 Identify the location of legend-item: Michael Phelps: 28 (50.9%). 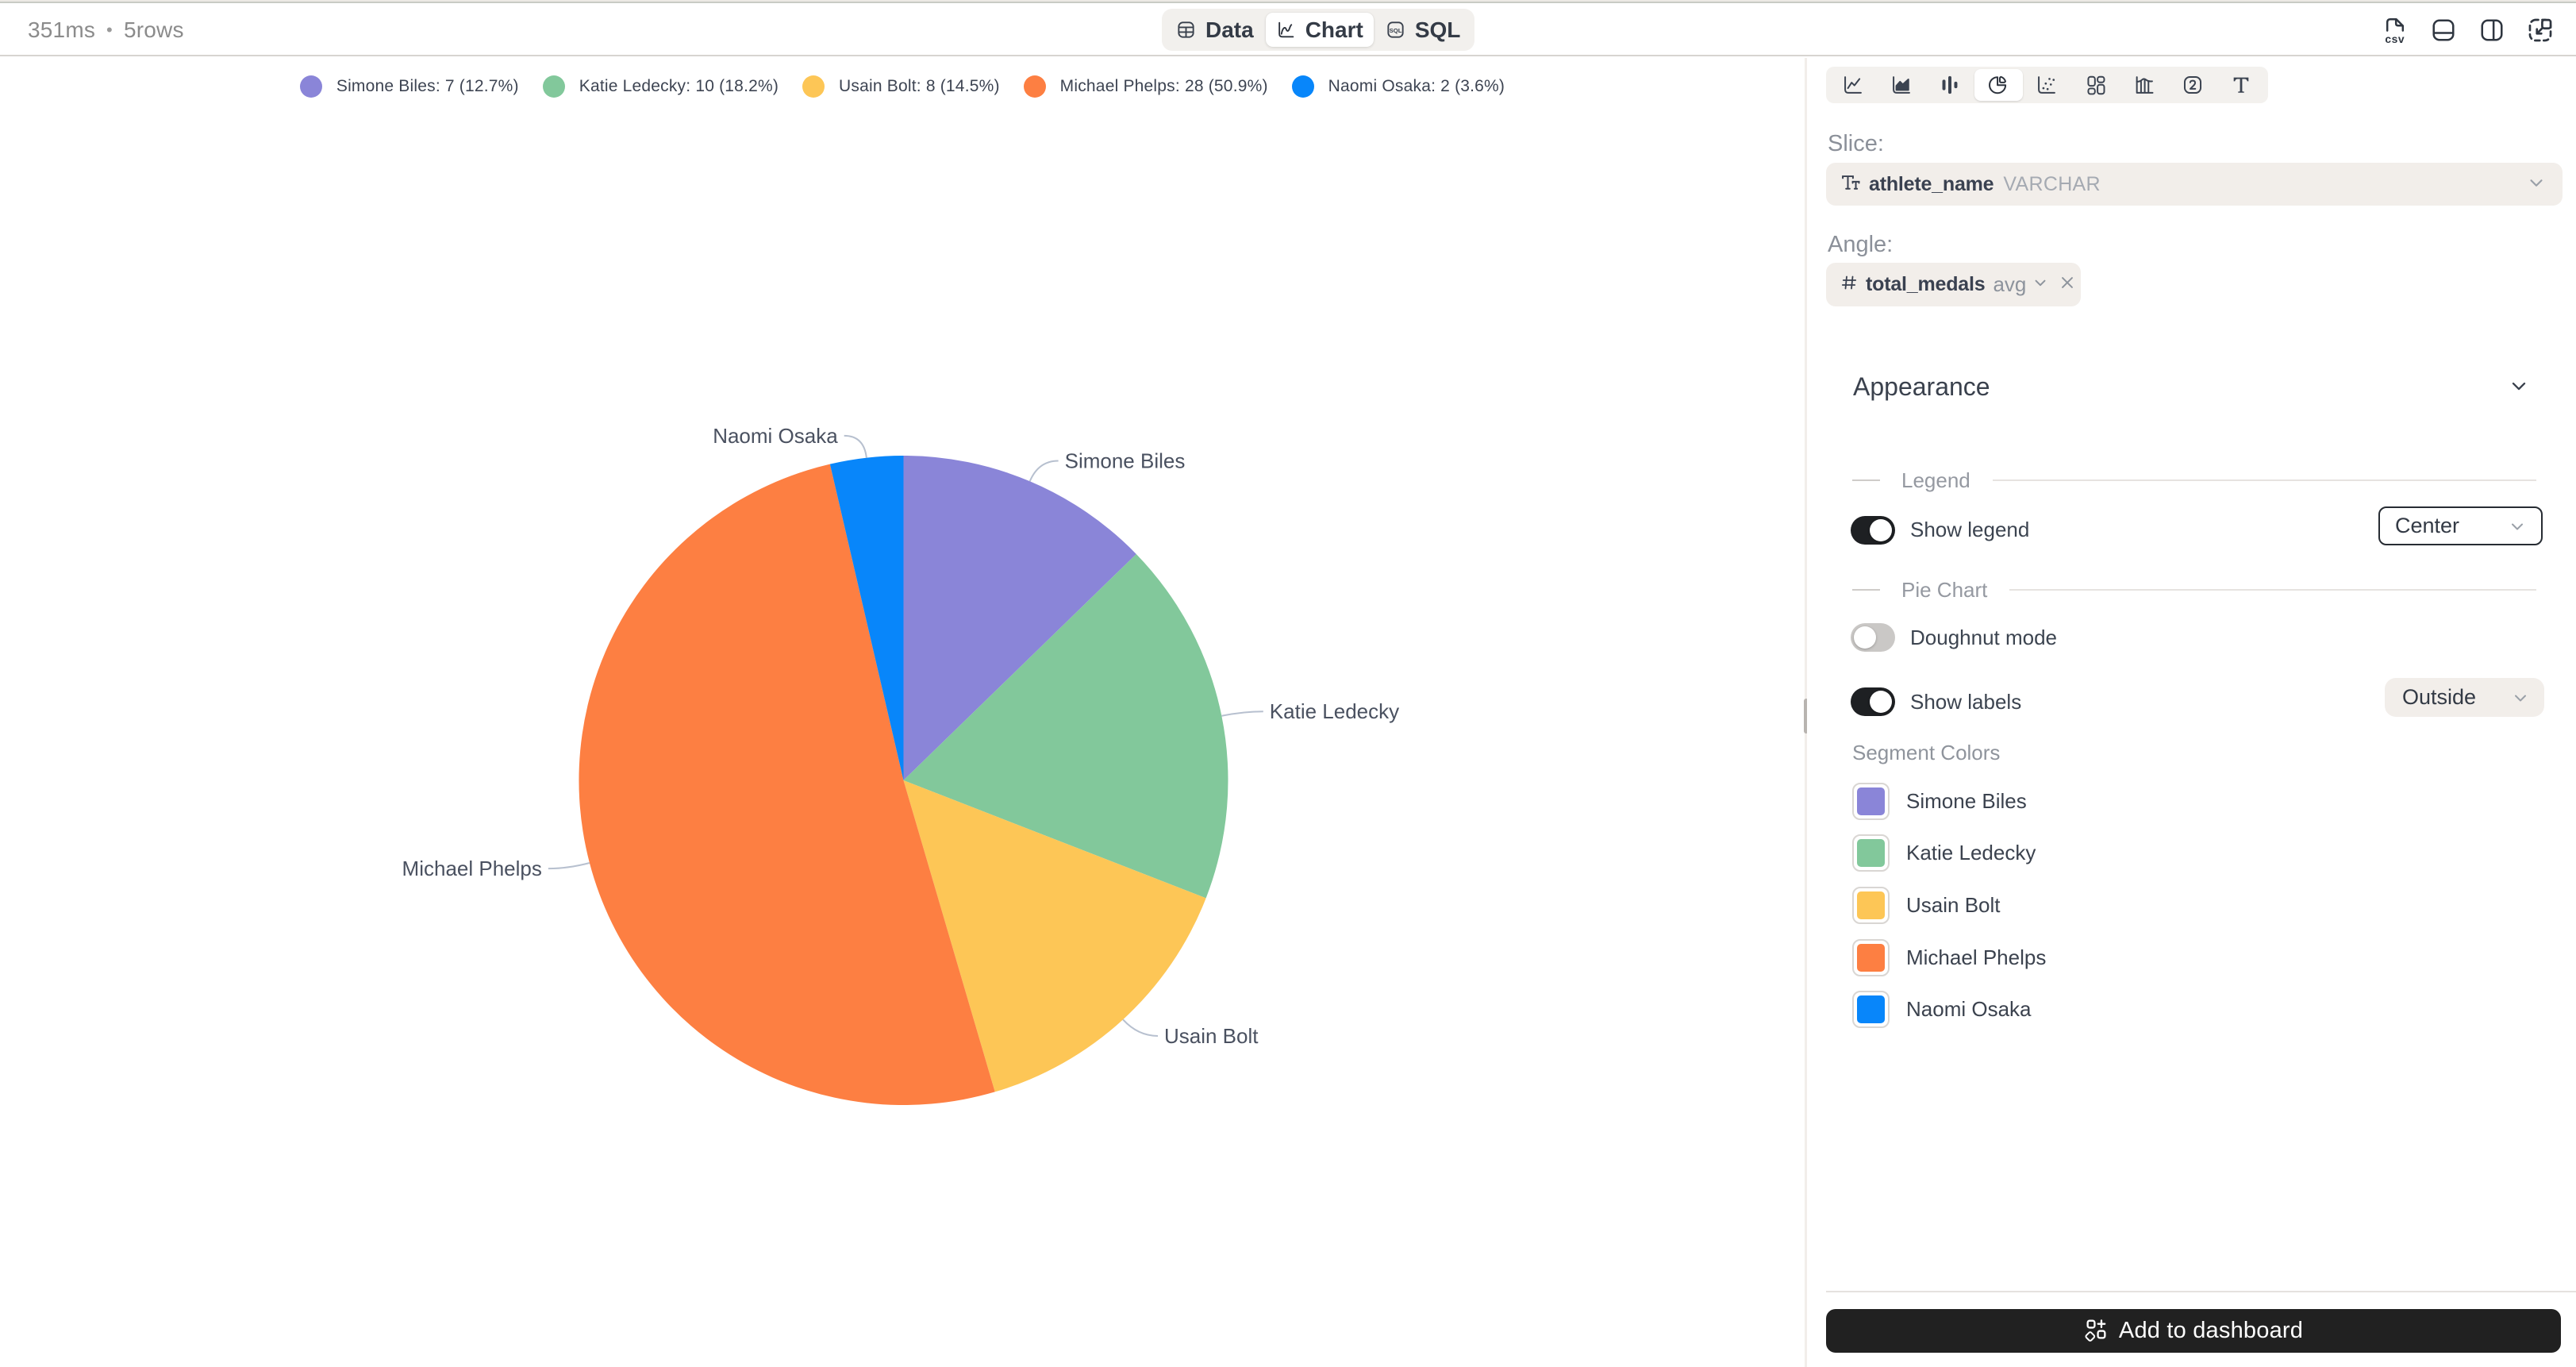
(1145, 86).